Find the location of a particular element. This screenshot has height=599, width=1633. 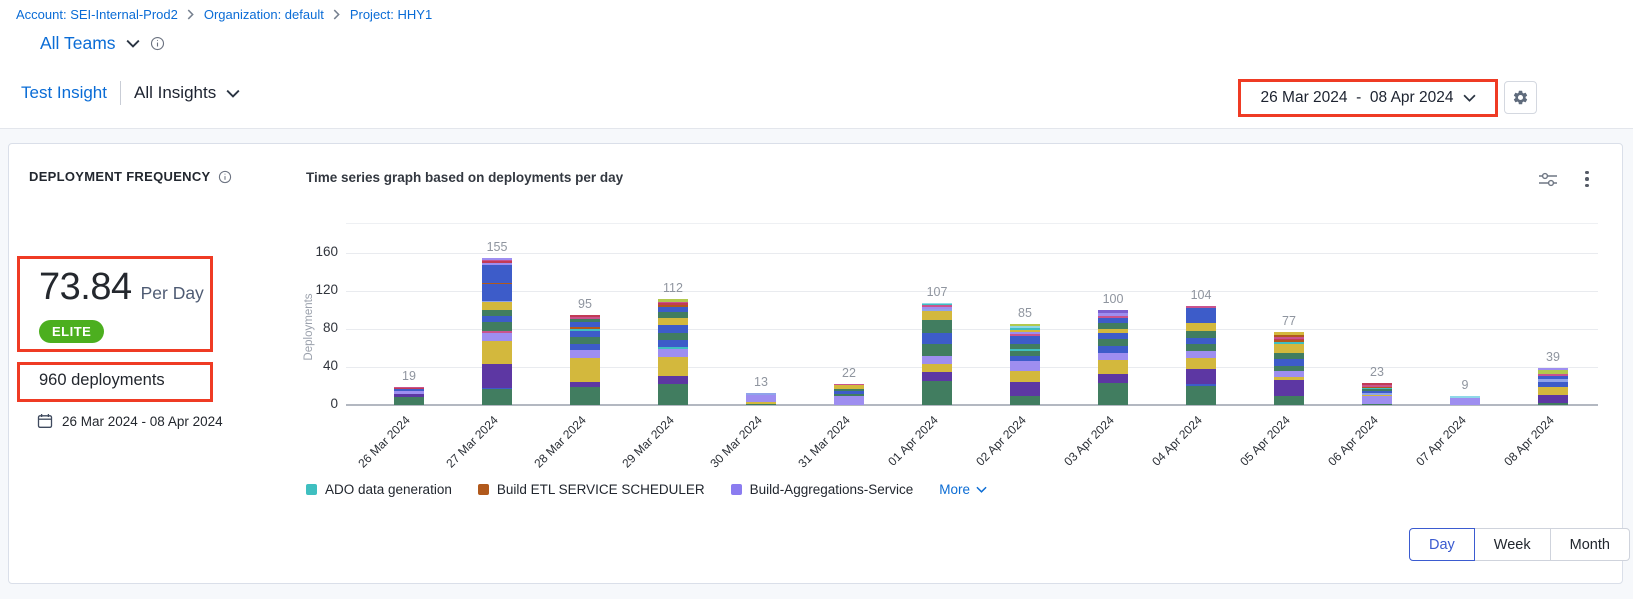

settings-button is located at coordinates (1520, 97).